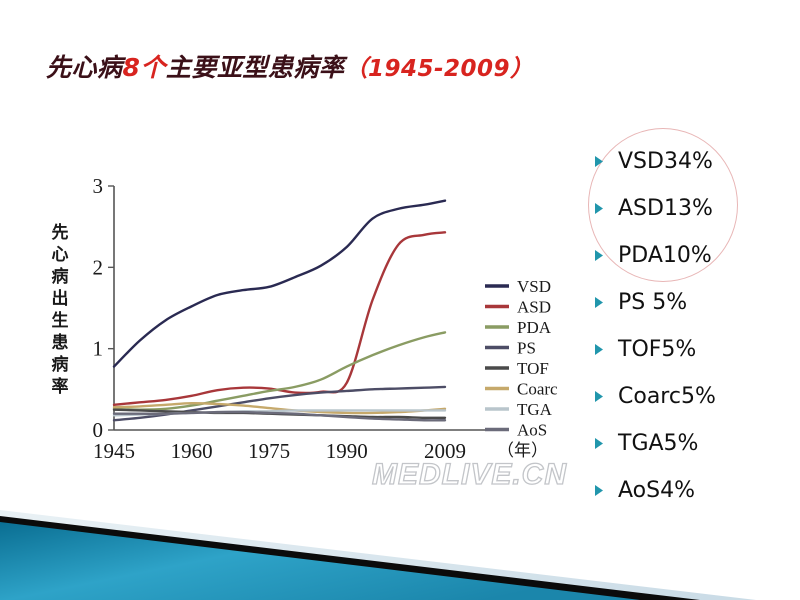 This screenshot has width=800, height=600. What do you see at coordinates (656, 490) in the screenshot?
I see `list-item-label: AoS4%` at bounding box center [656, 490].